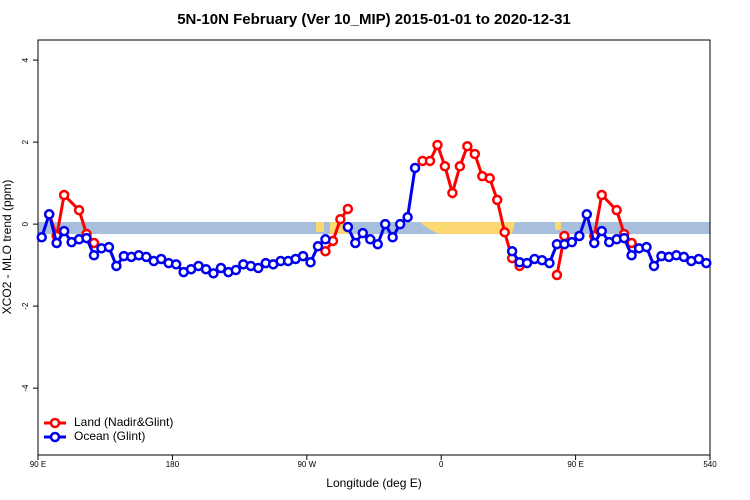 The width and height of the screenshot is (750, 500). Describe the element at coordinates (109, 436) in the screenshot. I see `legend-label: Ocean (Glint)` at that location.